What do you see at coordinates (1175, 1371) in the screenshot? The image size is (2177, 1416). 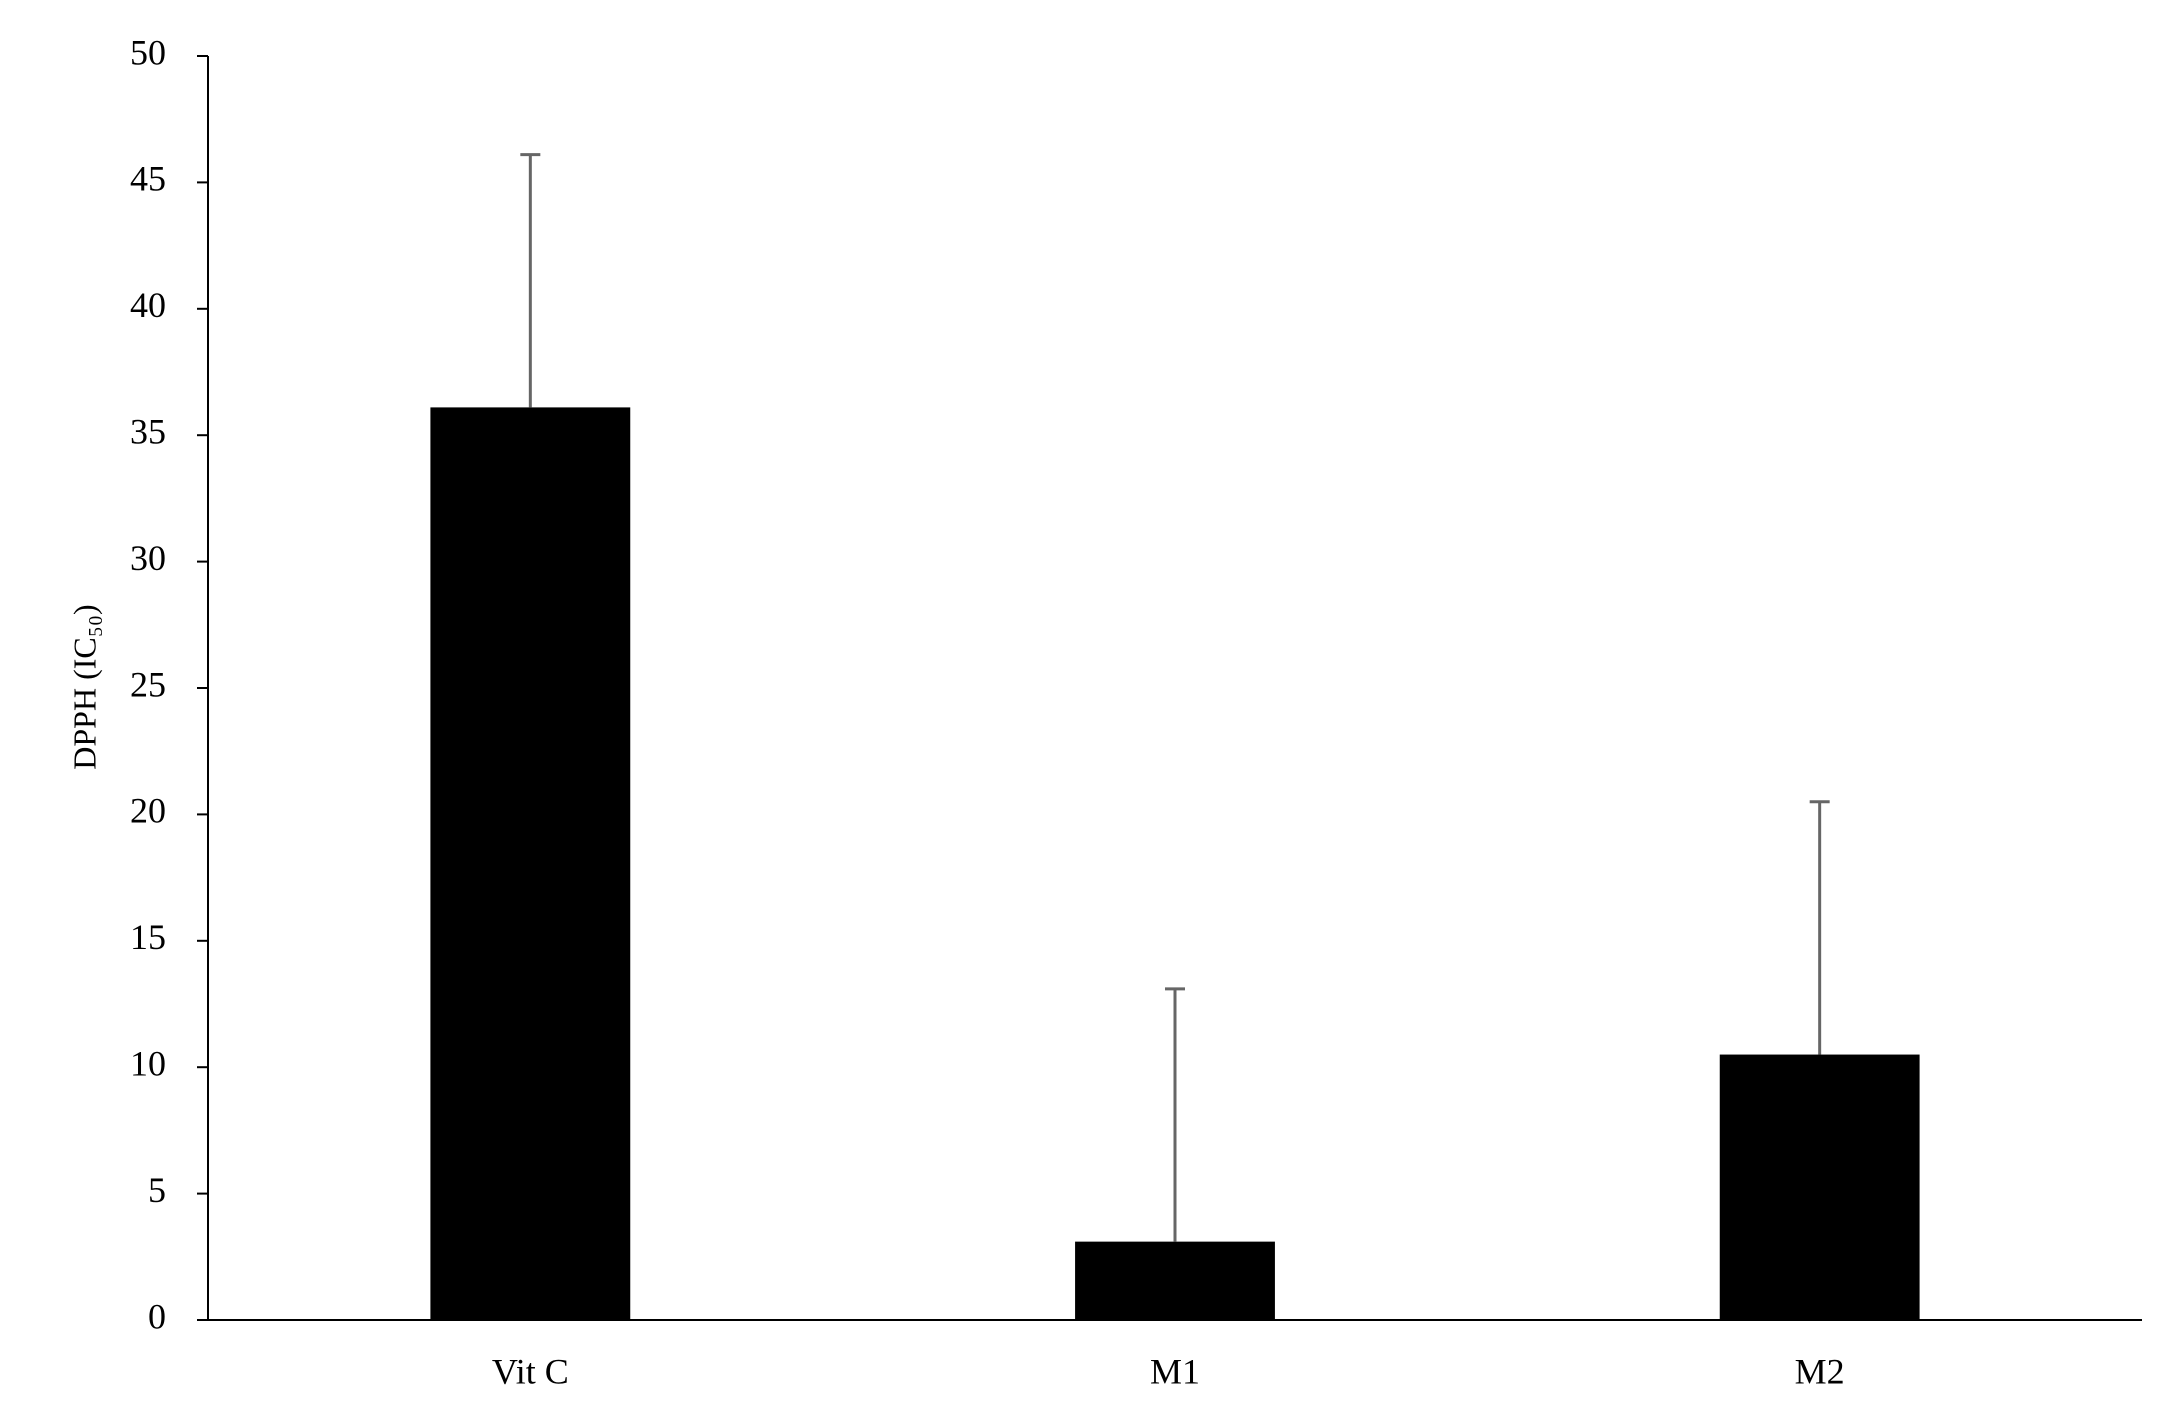 I see `x-tick-label: M1` at bounding box center [1175, 1371].